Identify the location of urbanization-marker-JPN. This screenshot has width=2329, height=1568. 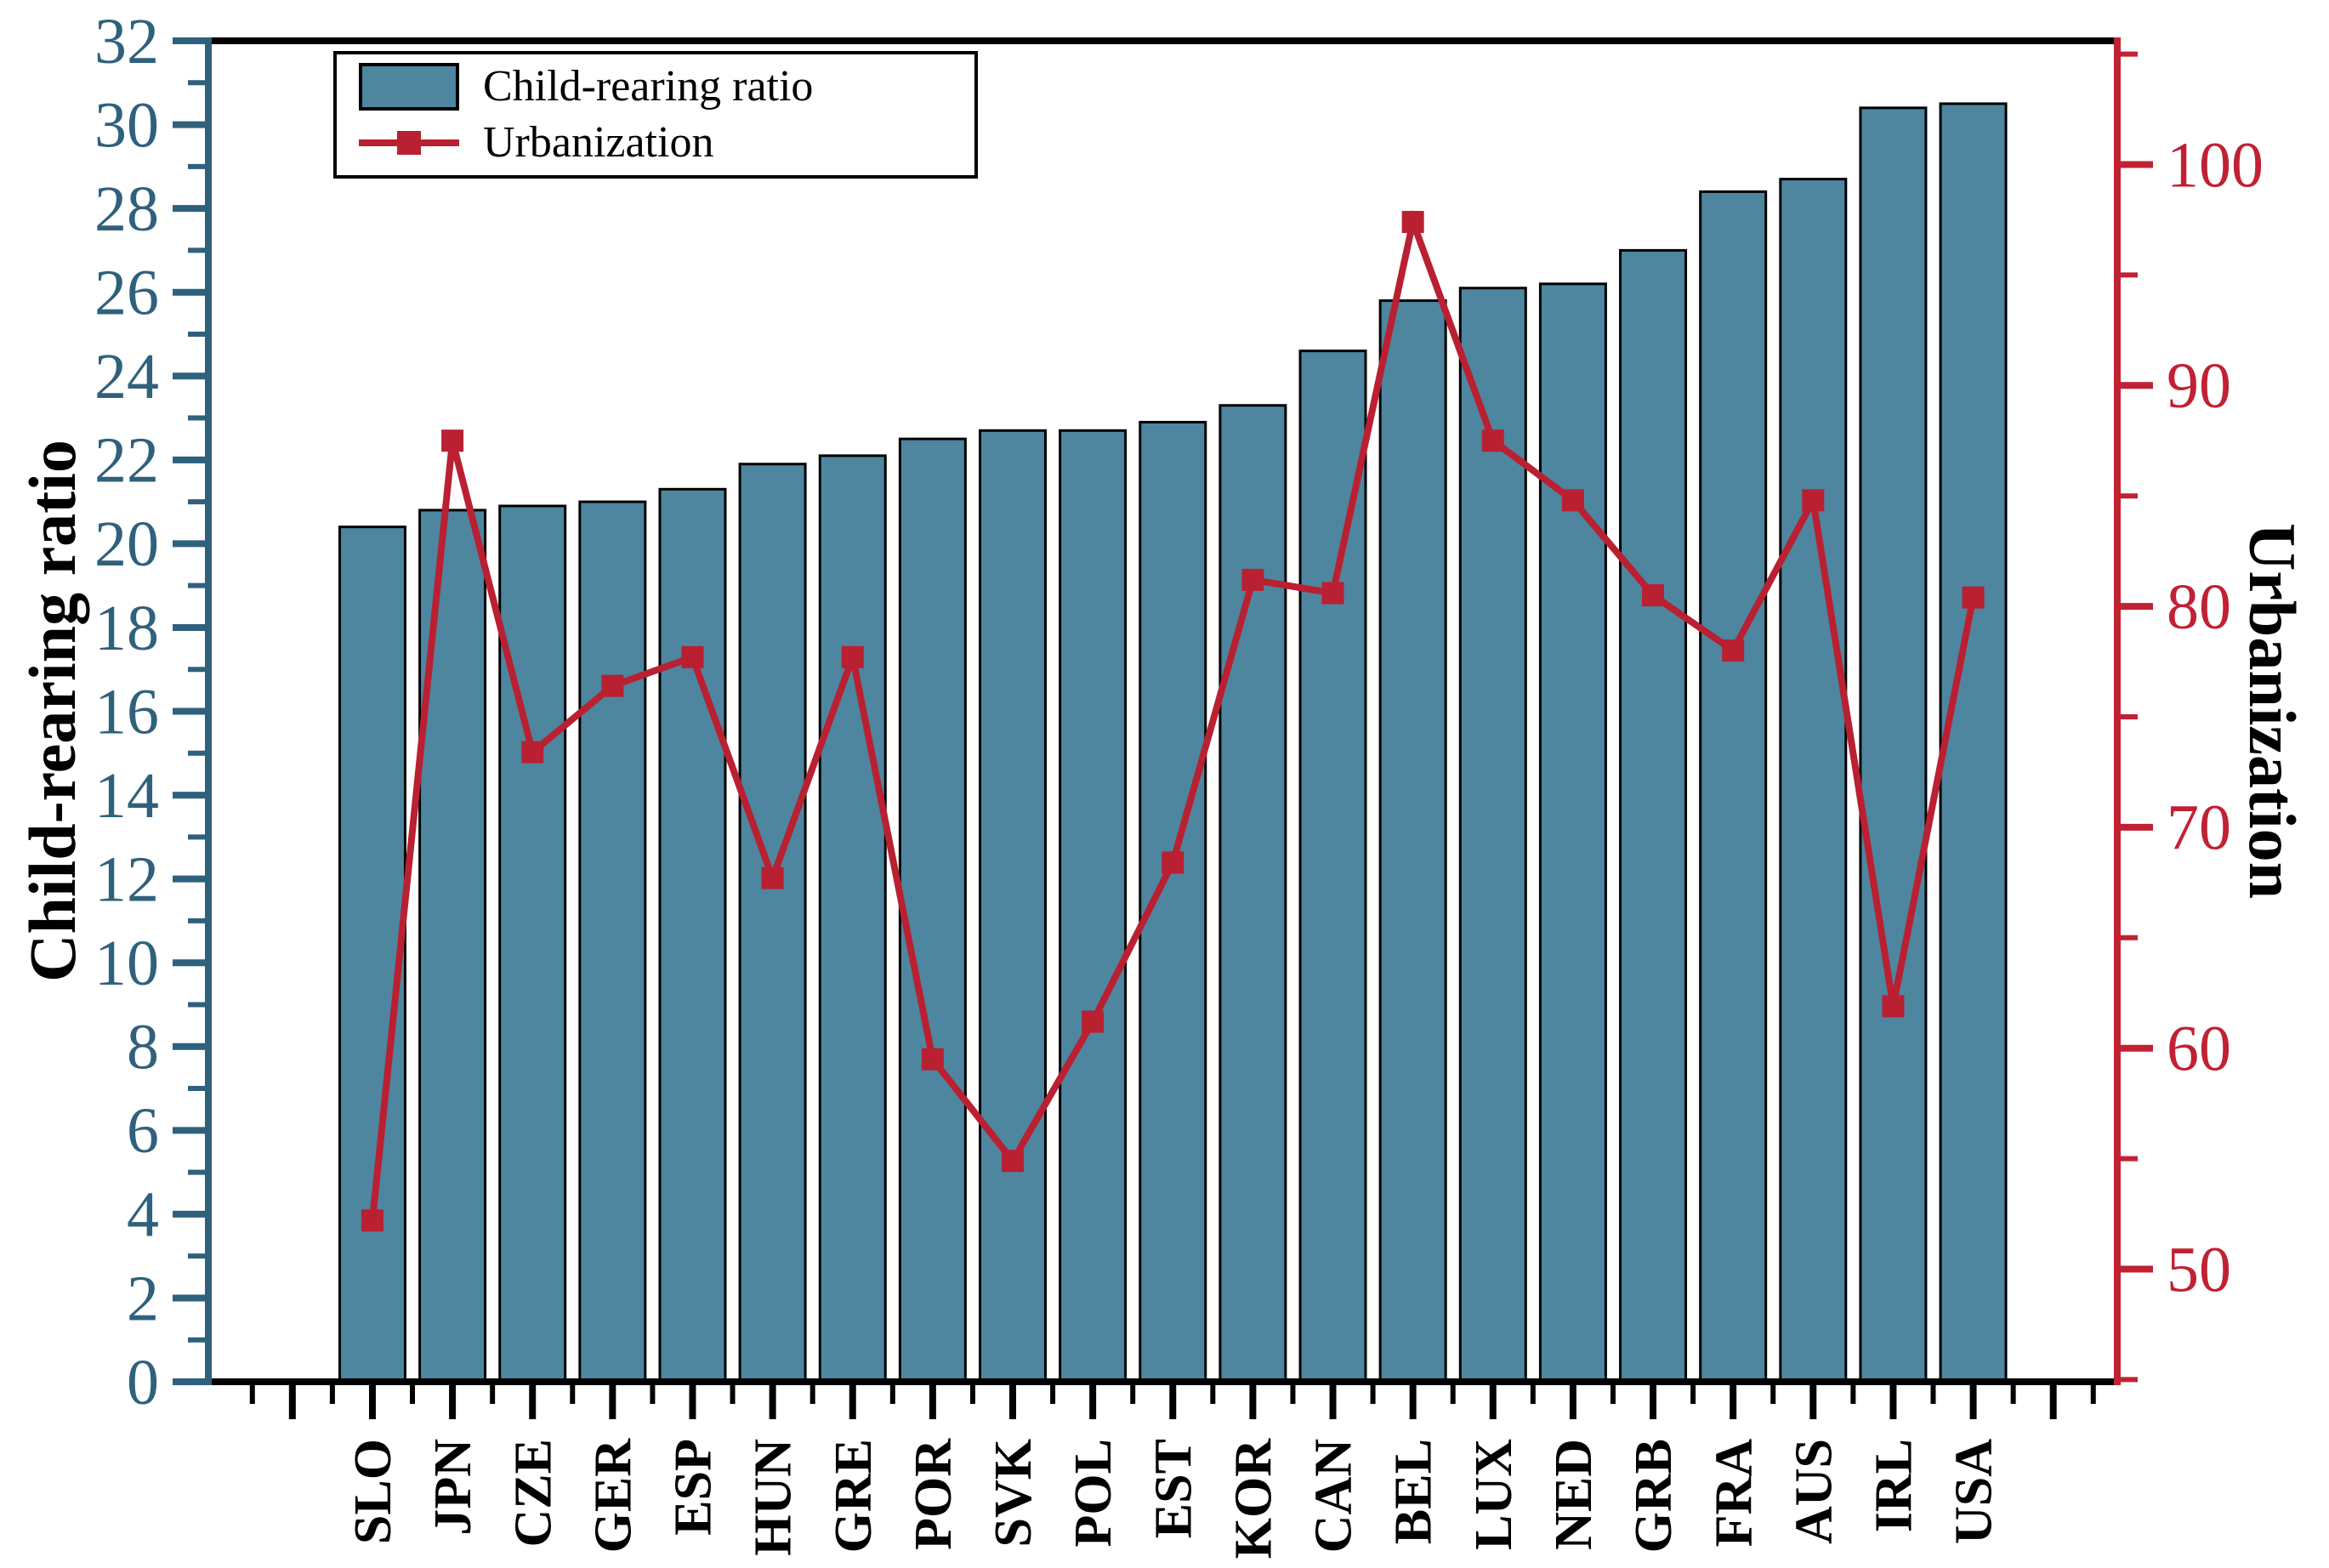
(452, 440).